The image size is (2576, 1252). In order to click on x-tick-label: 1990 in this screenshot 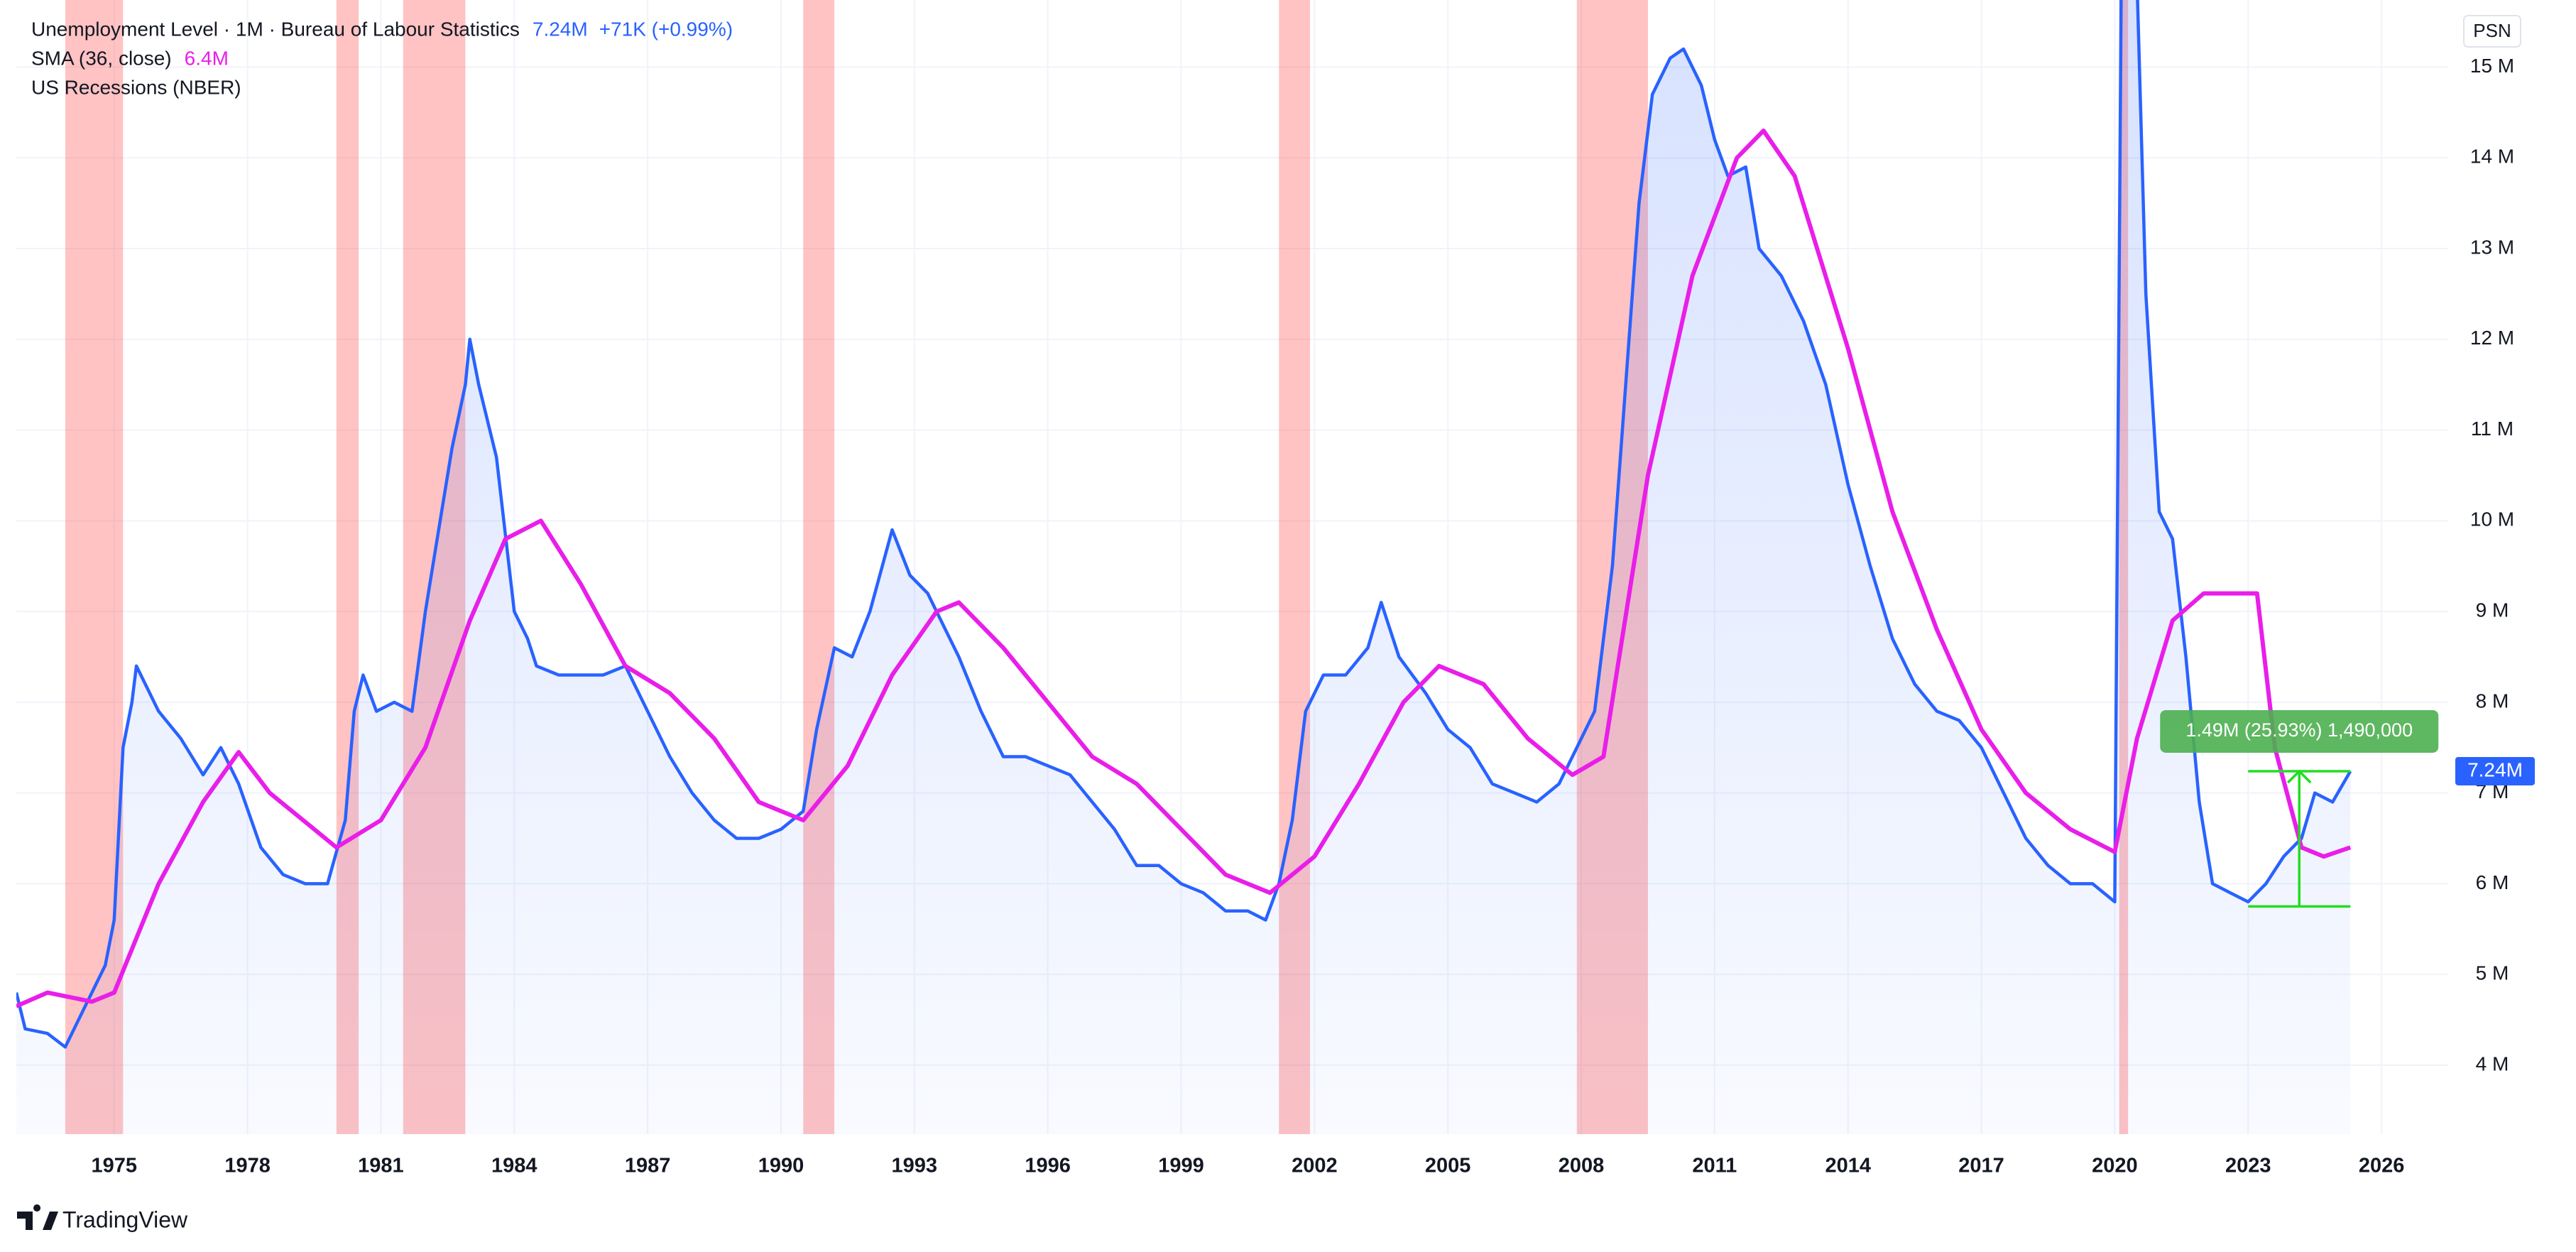, I will do `click(781, 1166)`.